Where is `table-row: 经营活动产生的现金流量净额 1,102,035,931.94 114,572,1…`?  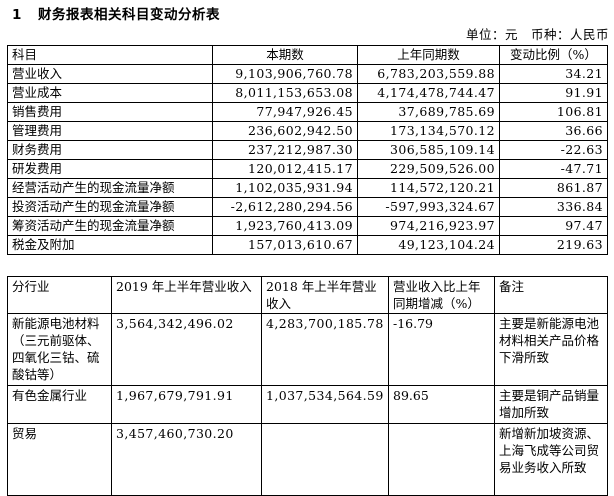
table-row: 经营活动产生的现金流量净额 1,102,035,931.94 114,572,1… is located at coordinates (307, 188).